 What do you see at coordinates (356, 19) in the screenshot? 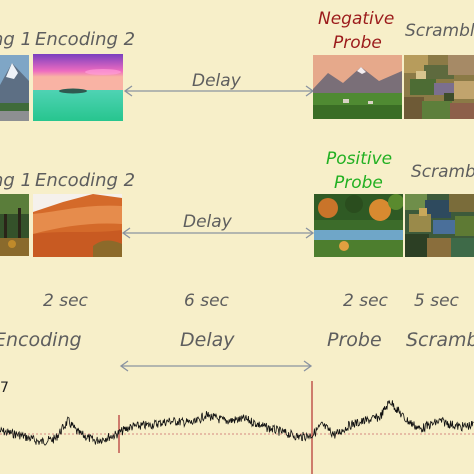
I see `row1-probe-label-line1: Negative` at bounding box center [356, 19].